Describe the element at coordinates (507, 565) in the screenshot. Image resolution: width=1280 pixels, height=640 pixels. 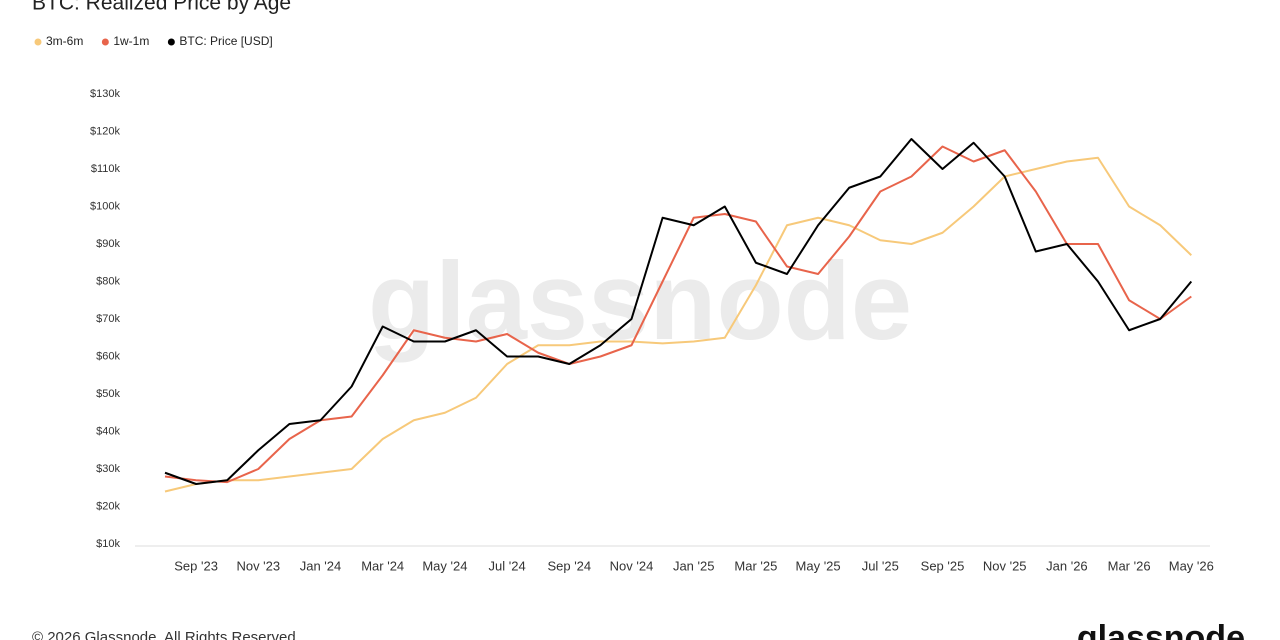
I see `x-tick-label: Jul '24` at that location.